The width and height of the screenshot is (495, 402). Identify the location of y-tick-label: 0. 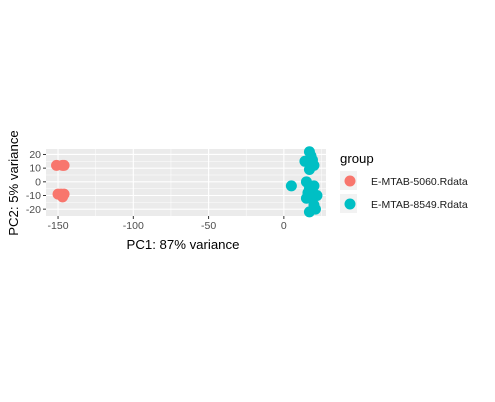
(38, 182).